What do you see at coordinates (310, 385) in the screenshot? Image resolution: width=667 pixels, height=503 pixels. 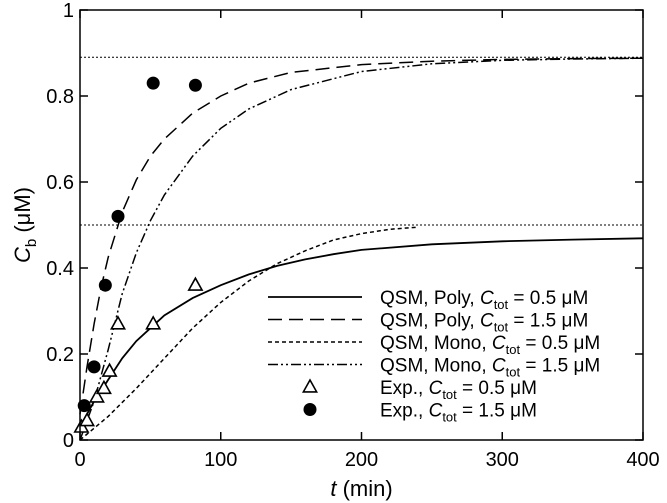 I see `legend-symbol-triangle` at bounding box center [310, 385].